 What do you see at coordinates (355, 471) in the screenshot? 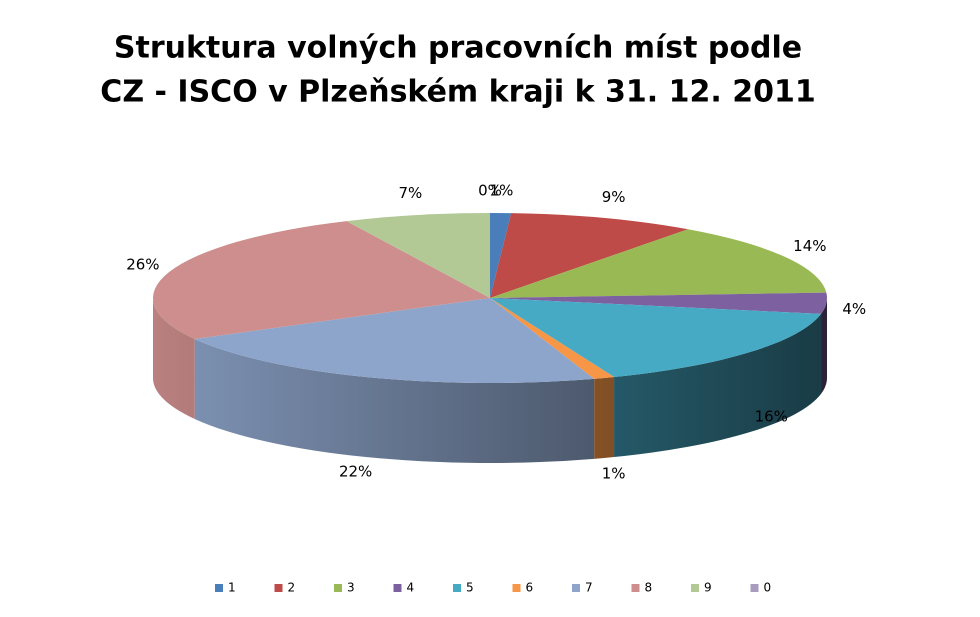
I see `data-label: 22%` at bounding box center [355, 471].